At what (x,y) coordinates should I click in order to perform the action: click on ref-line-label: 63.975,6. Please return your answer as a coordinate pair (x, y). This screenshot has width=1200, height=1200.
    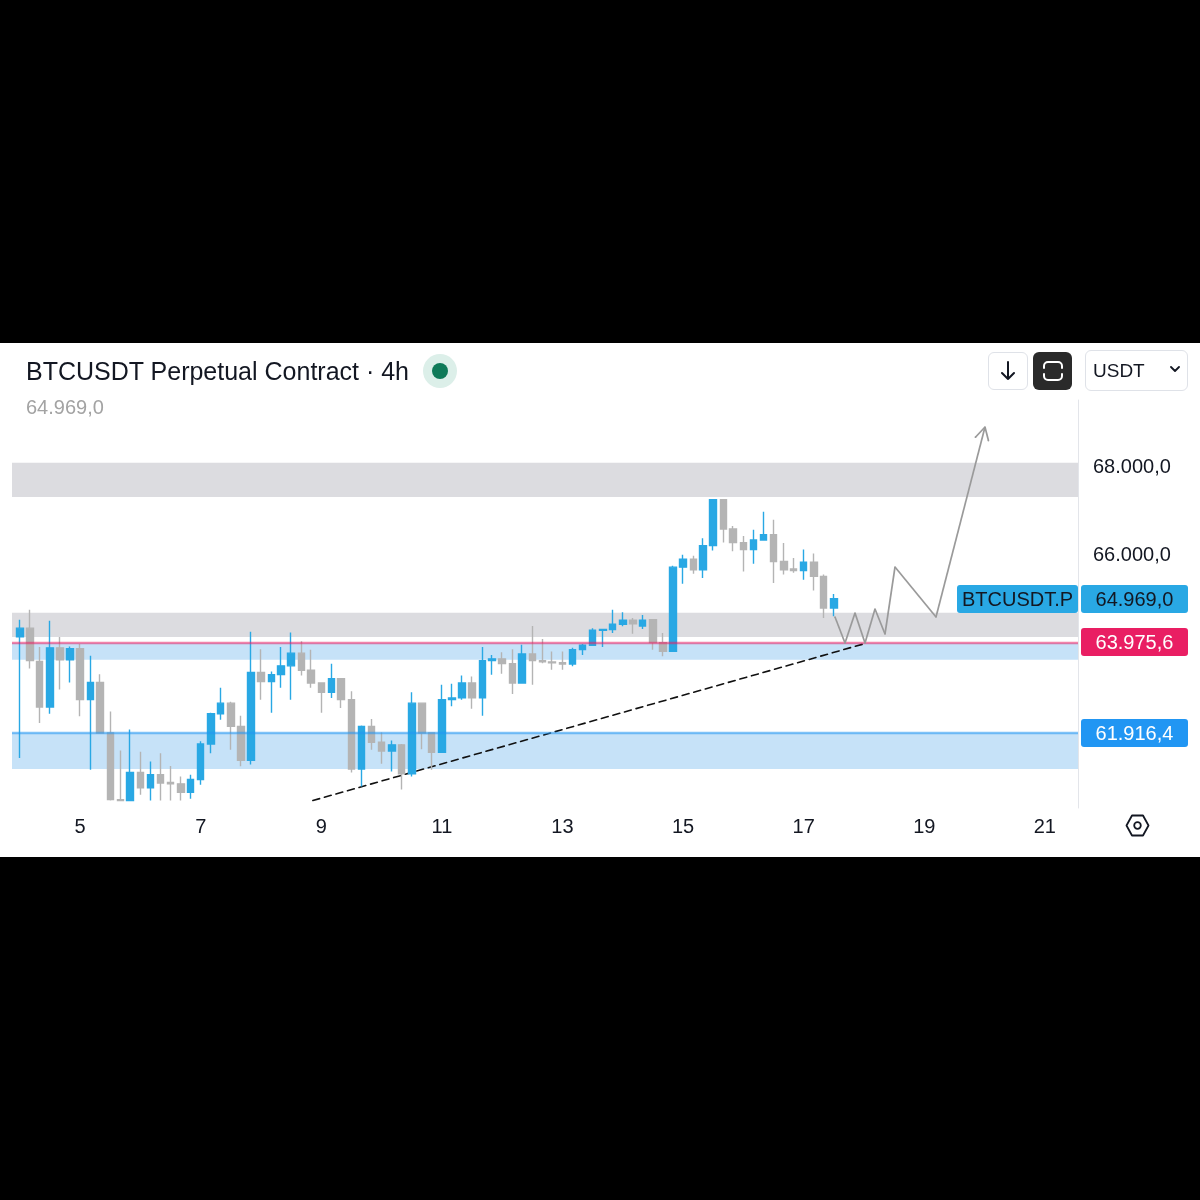
    Looking at the image, I should click on (1134, 642).